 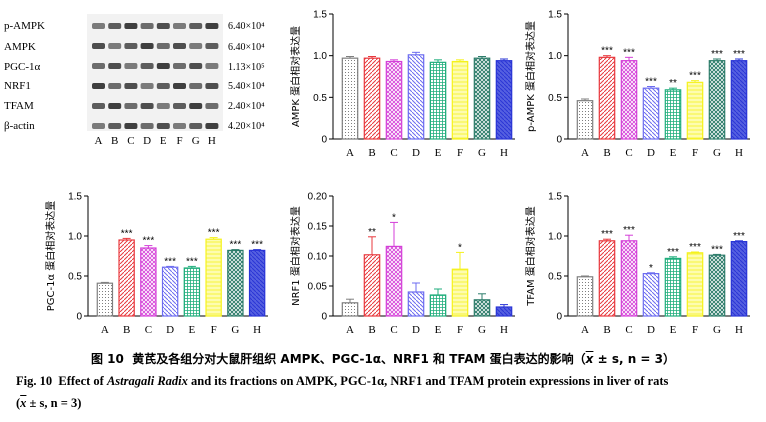 What do you see at coordinates (19, 126) in the screenshot?
I see `blot-row-label: β-actin` at bounding box center [19, 126].